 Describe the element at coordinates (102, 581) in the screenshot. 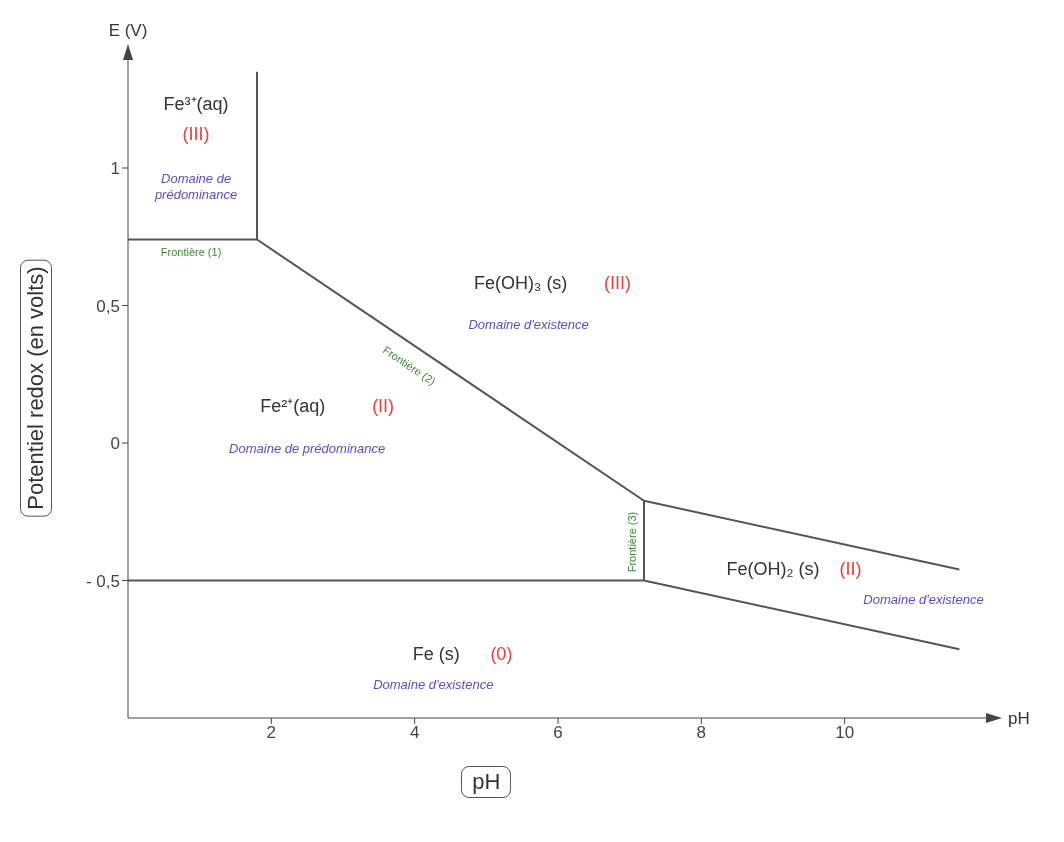

I see `y-tick-label: - 0,5` at that location.